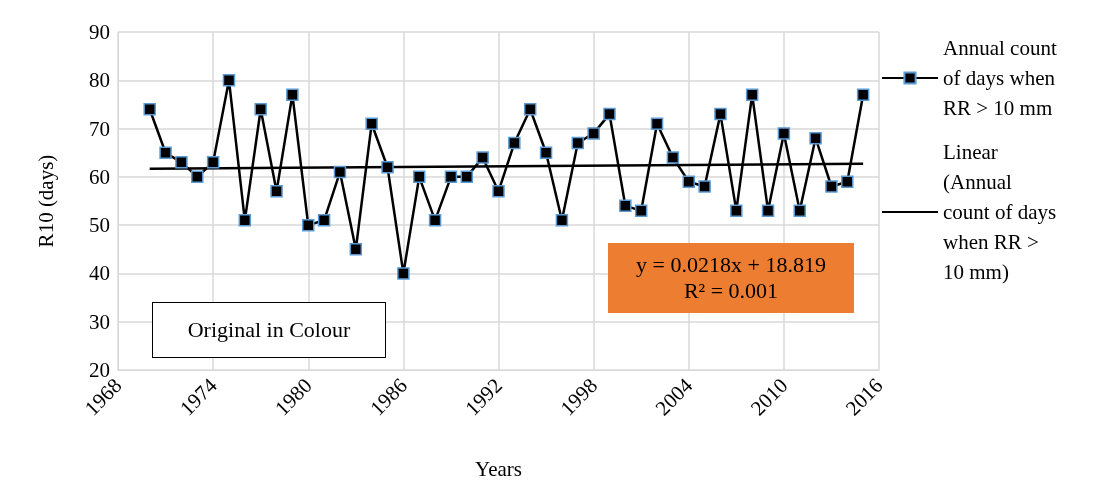 The image size is (1099, 484). I want to click on y-tick-label: 40, so click(99, 273).